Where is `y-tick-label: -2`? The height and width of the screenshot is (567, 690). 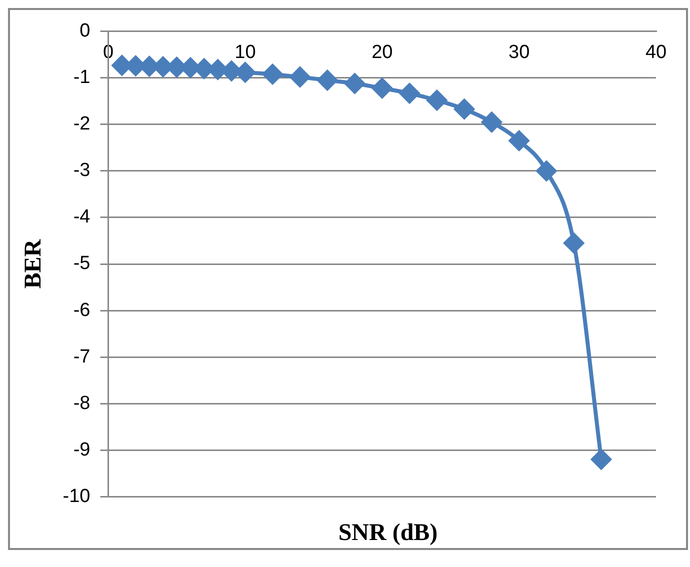 y-tick-label: -2 is located at coordinates (81, 124).